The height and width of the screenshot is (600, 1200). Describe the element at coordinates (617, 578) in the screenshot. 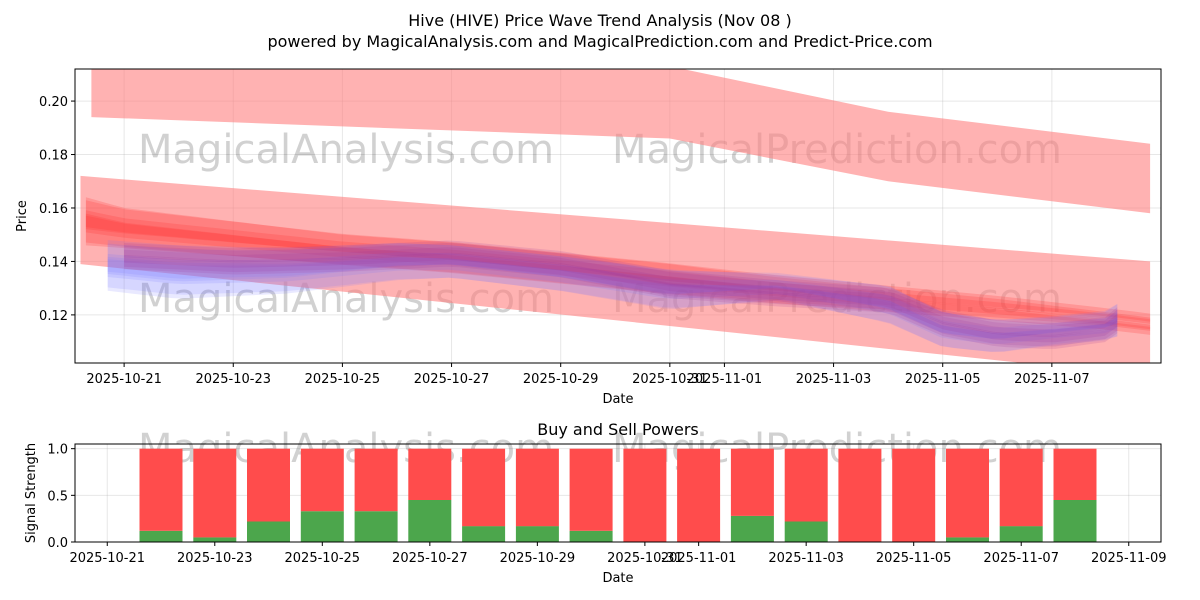

I see `signal-x-axis-label: Date` at that location.